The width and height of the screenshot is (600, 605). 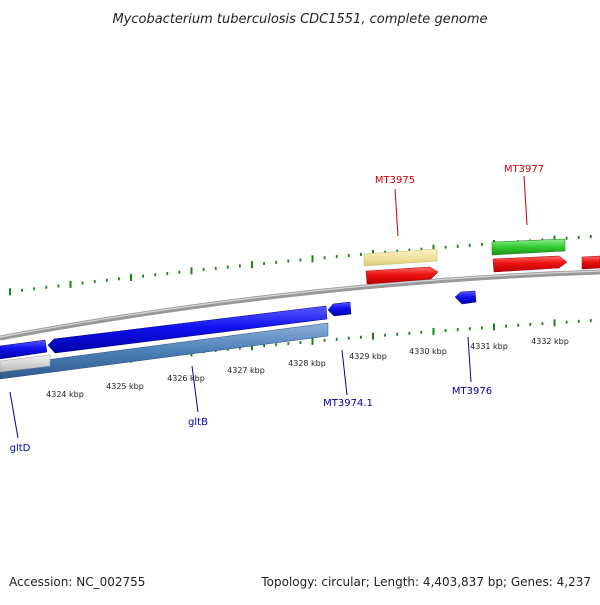 What do you see at coordinates (20, 448) in the screenshot?
I see `gene-label-gltd: gltD` at bounding box center [20, 448].